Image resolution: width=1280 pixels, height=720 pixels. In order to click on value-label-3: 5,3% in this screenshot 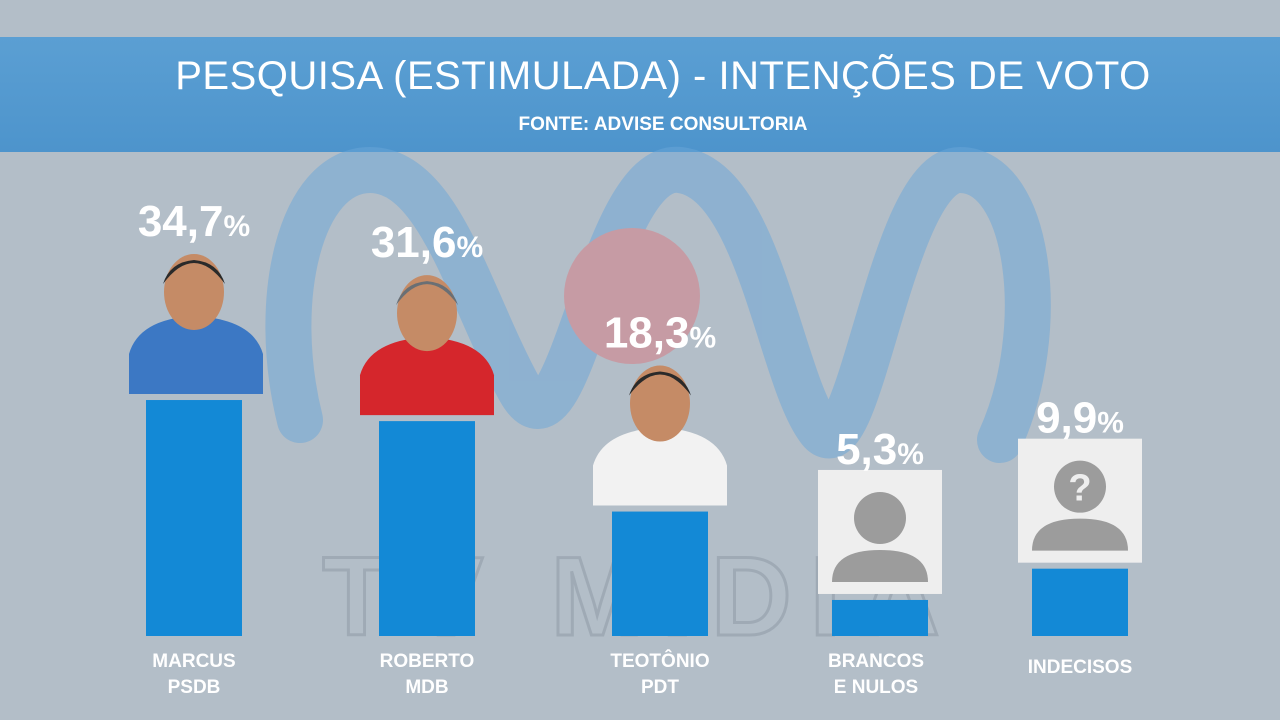, I will do `click(880, 449)`.